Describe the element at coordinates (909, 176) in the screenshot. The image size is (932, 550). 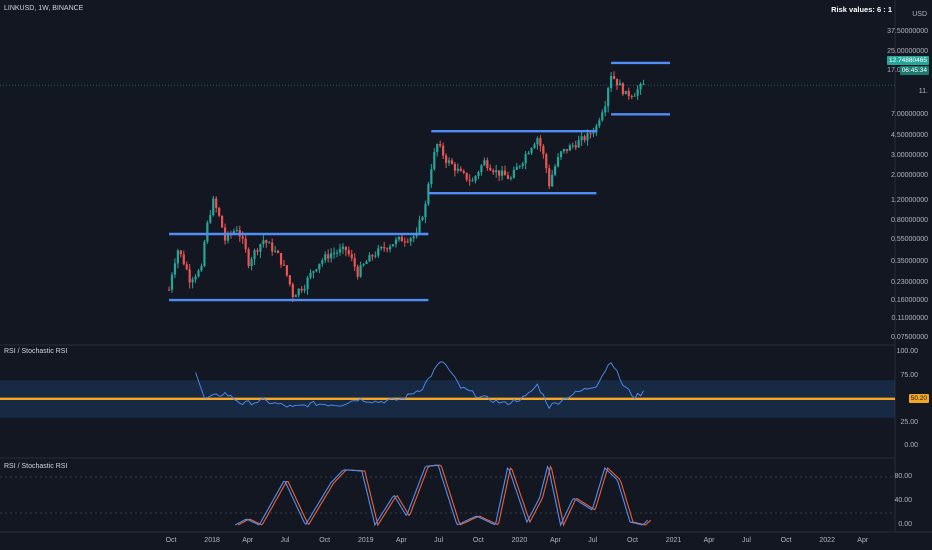
I see `price-tick-label: 2.00000000` at that location.